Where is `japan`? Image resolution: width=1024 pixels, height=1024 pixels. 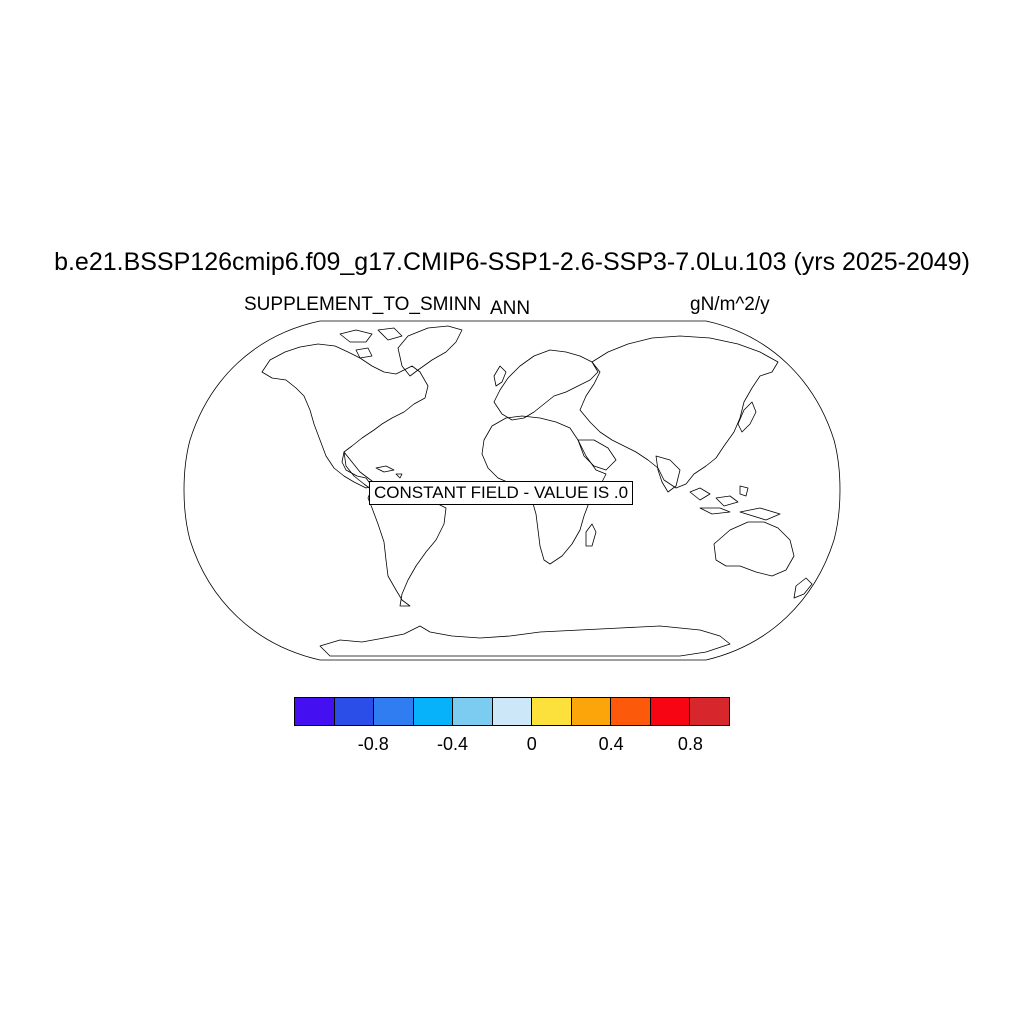
japan is located at coordinates (747, 417).